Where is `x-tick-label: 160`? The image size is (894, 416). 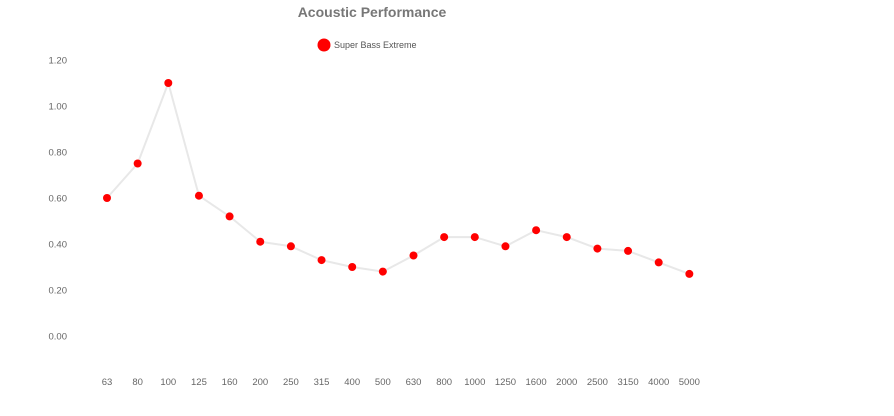
x-tick-label: 160 is located at coordinates (230, 382).